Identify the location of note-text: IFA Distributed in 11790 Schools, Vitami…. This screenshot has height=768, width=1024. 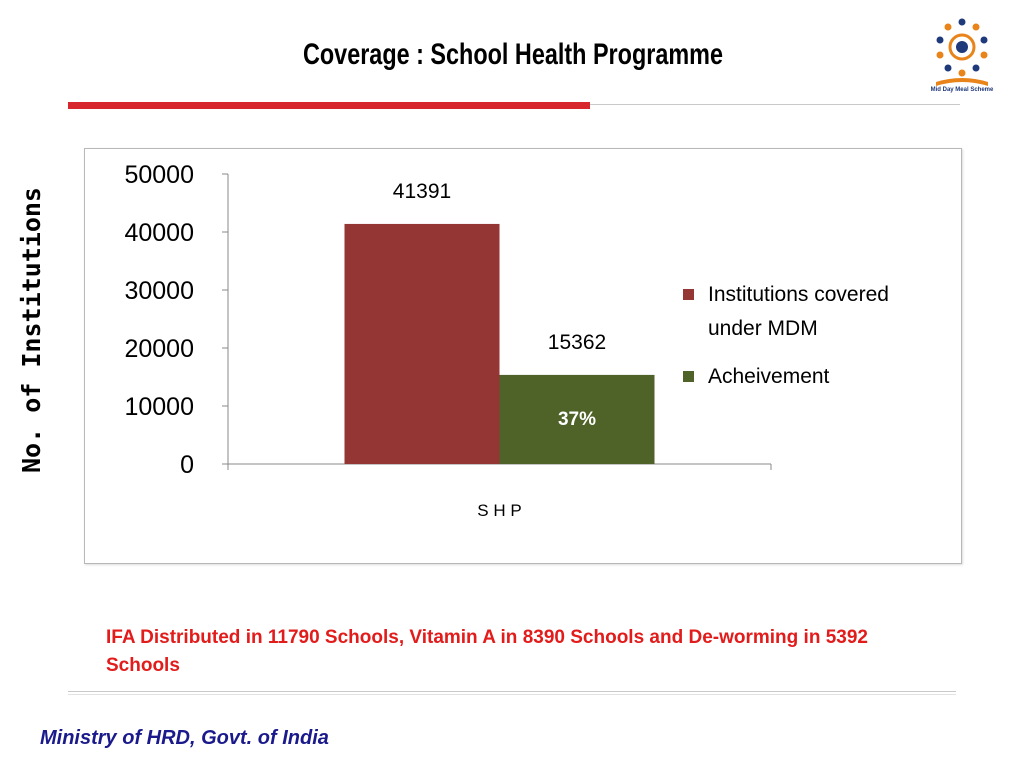
(487, 651).